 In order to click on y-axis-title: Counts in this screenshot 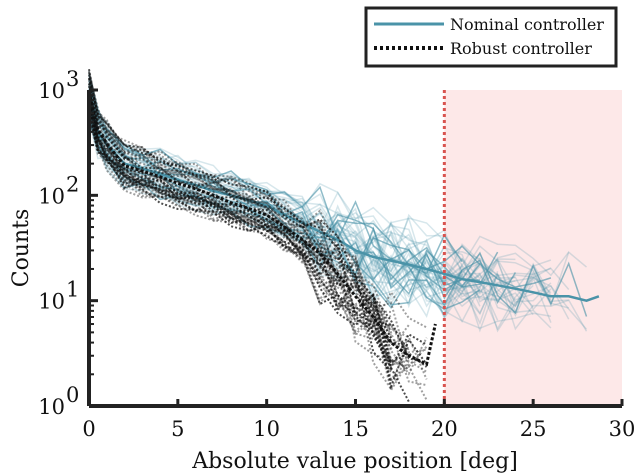, I will do `click(21, 248)`.